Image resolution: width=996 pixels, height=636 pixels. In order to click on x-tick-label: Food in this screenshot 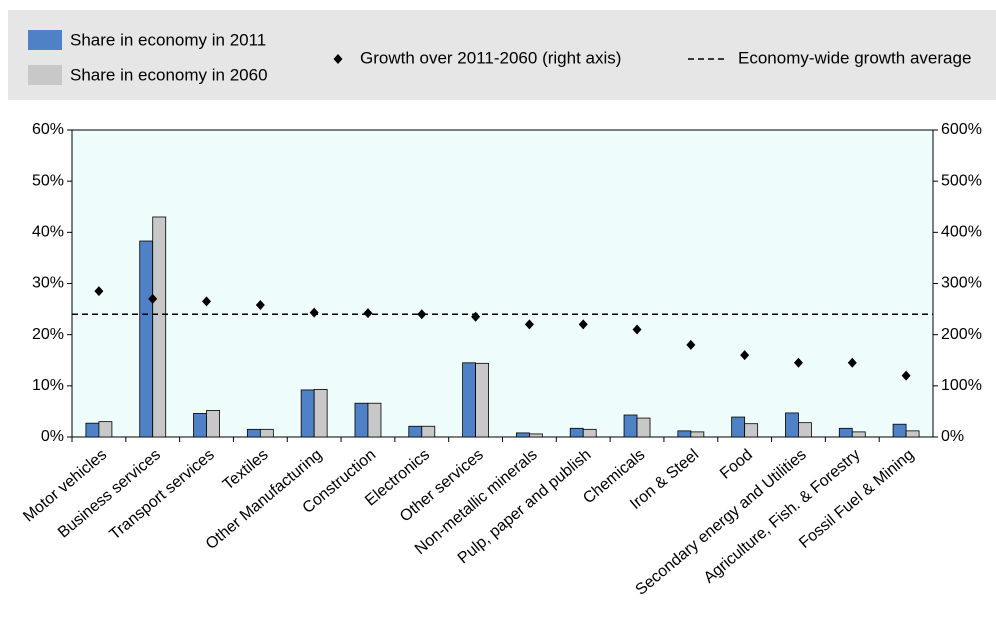, I will do `click(736, 464)`.